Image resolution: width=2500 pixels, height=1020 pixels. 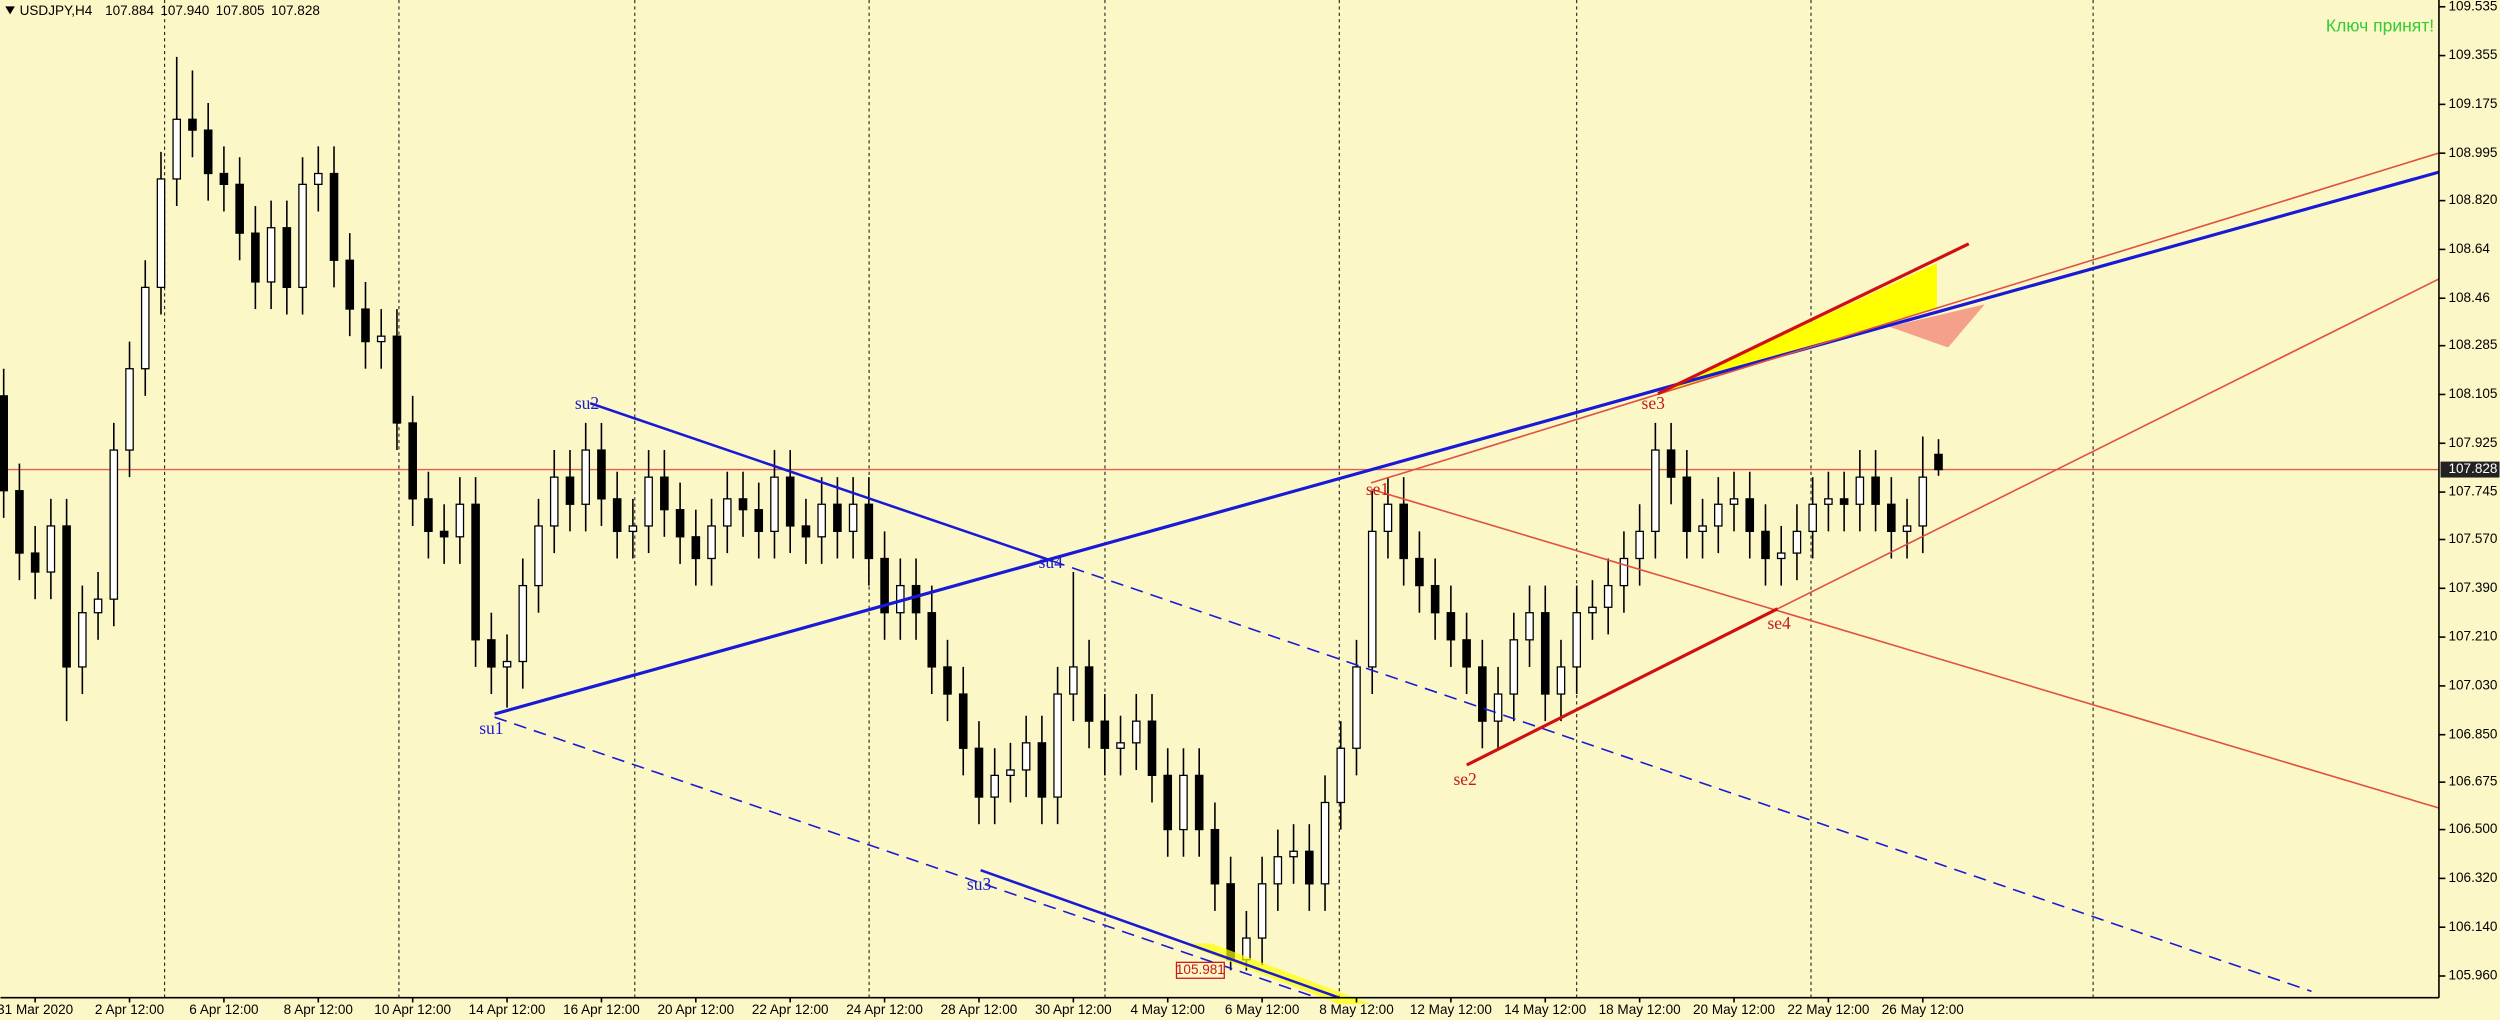 What do you see at coordinates (10, 10) in the screenshot?
I see `menu-icon` at bounding box center [10, 10].